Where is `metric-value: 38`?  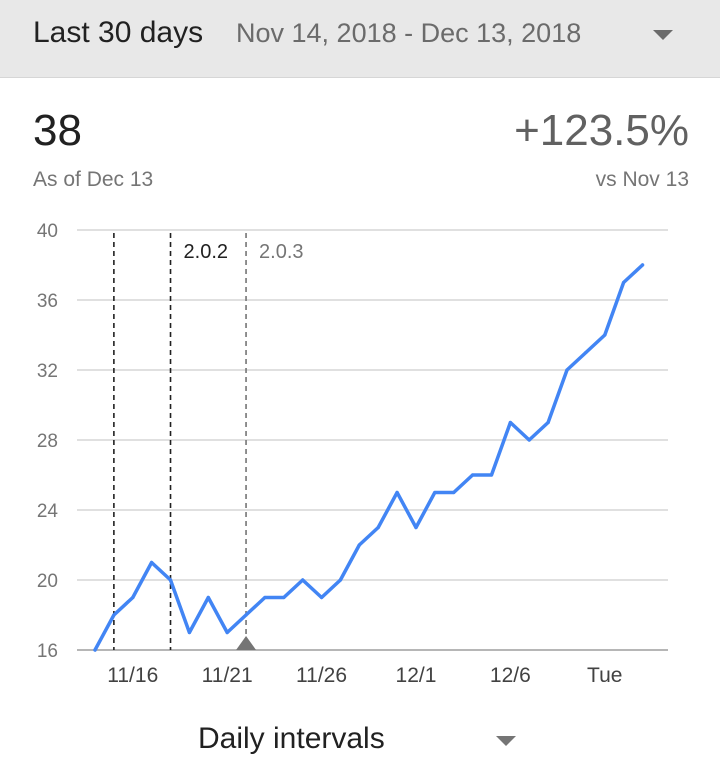 metric-value: 38 is located at coordinates (57, 130).